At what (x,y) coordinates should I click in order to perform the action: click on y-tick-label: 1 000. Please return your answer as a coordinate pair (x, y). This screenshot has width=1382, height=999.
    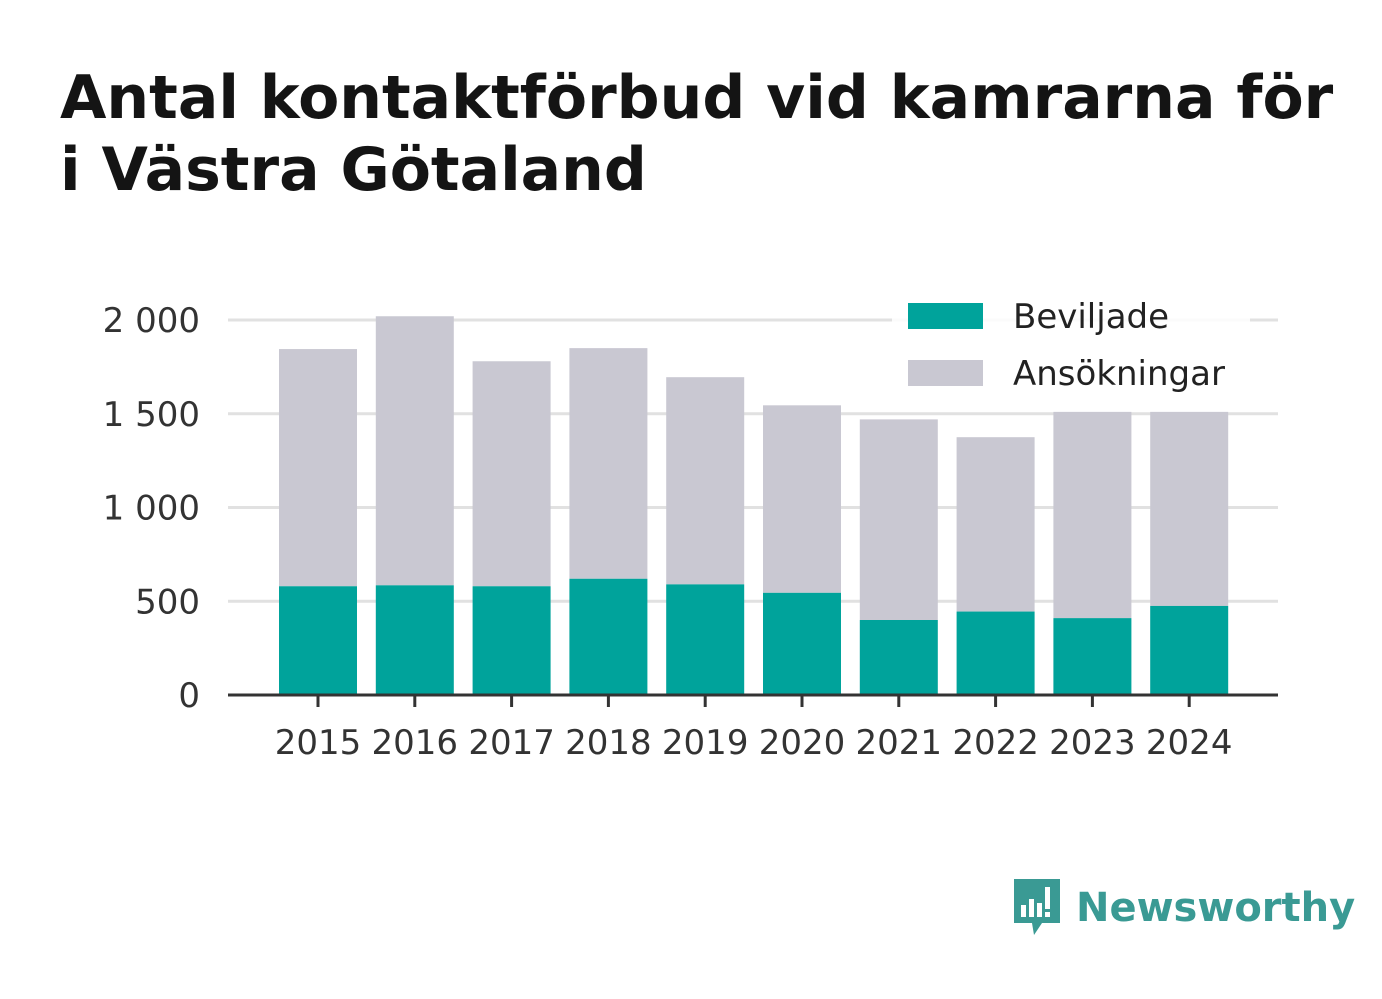
    Looking at the image, I should click on (151, 509).